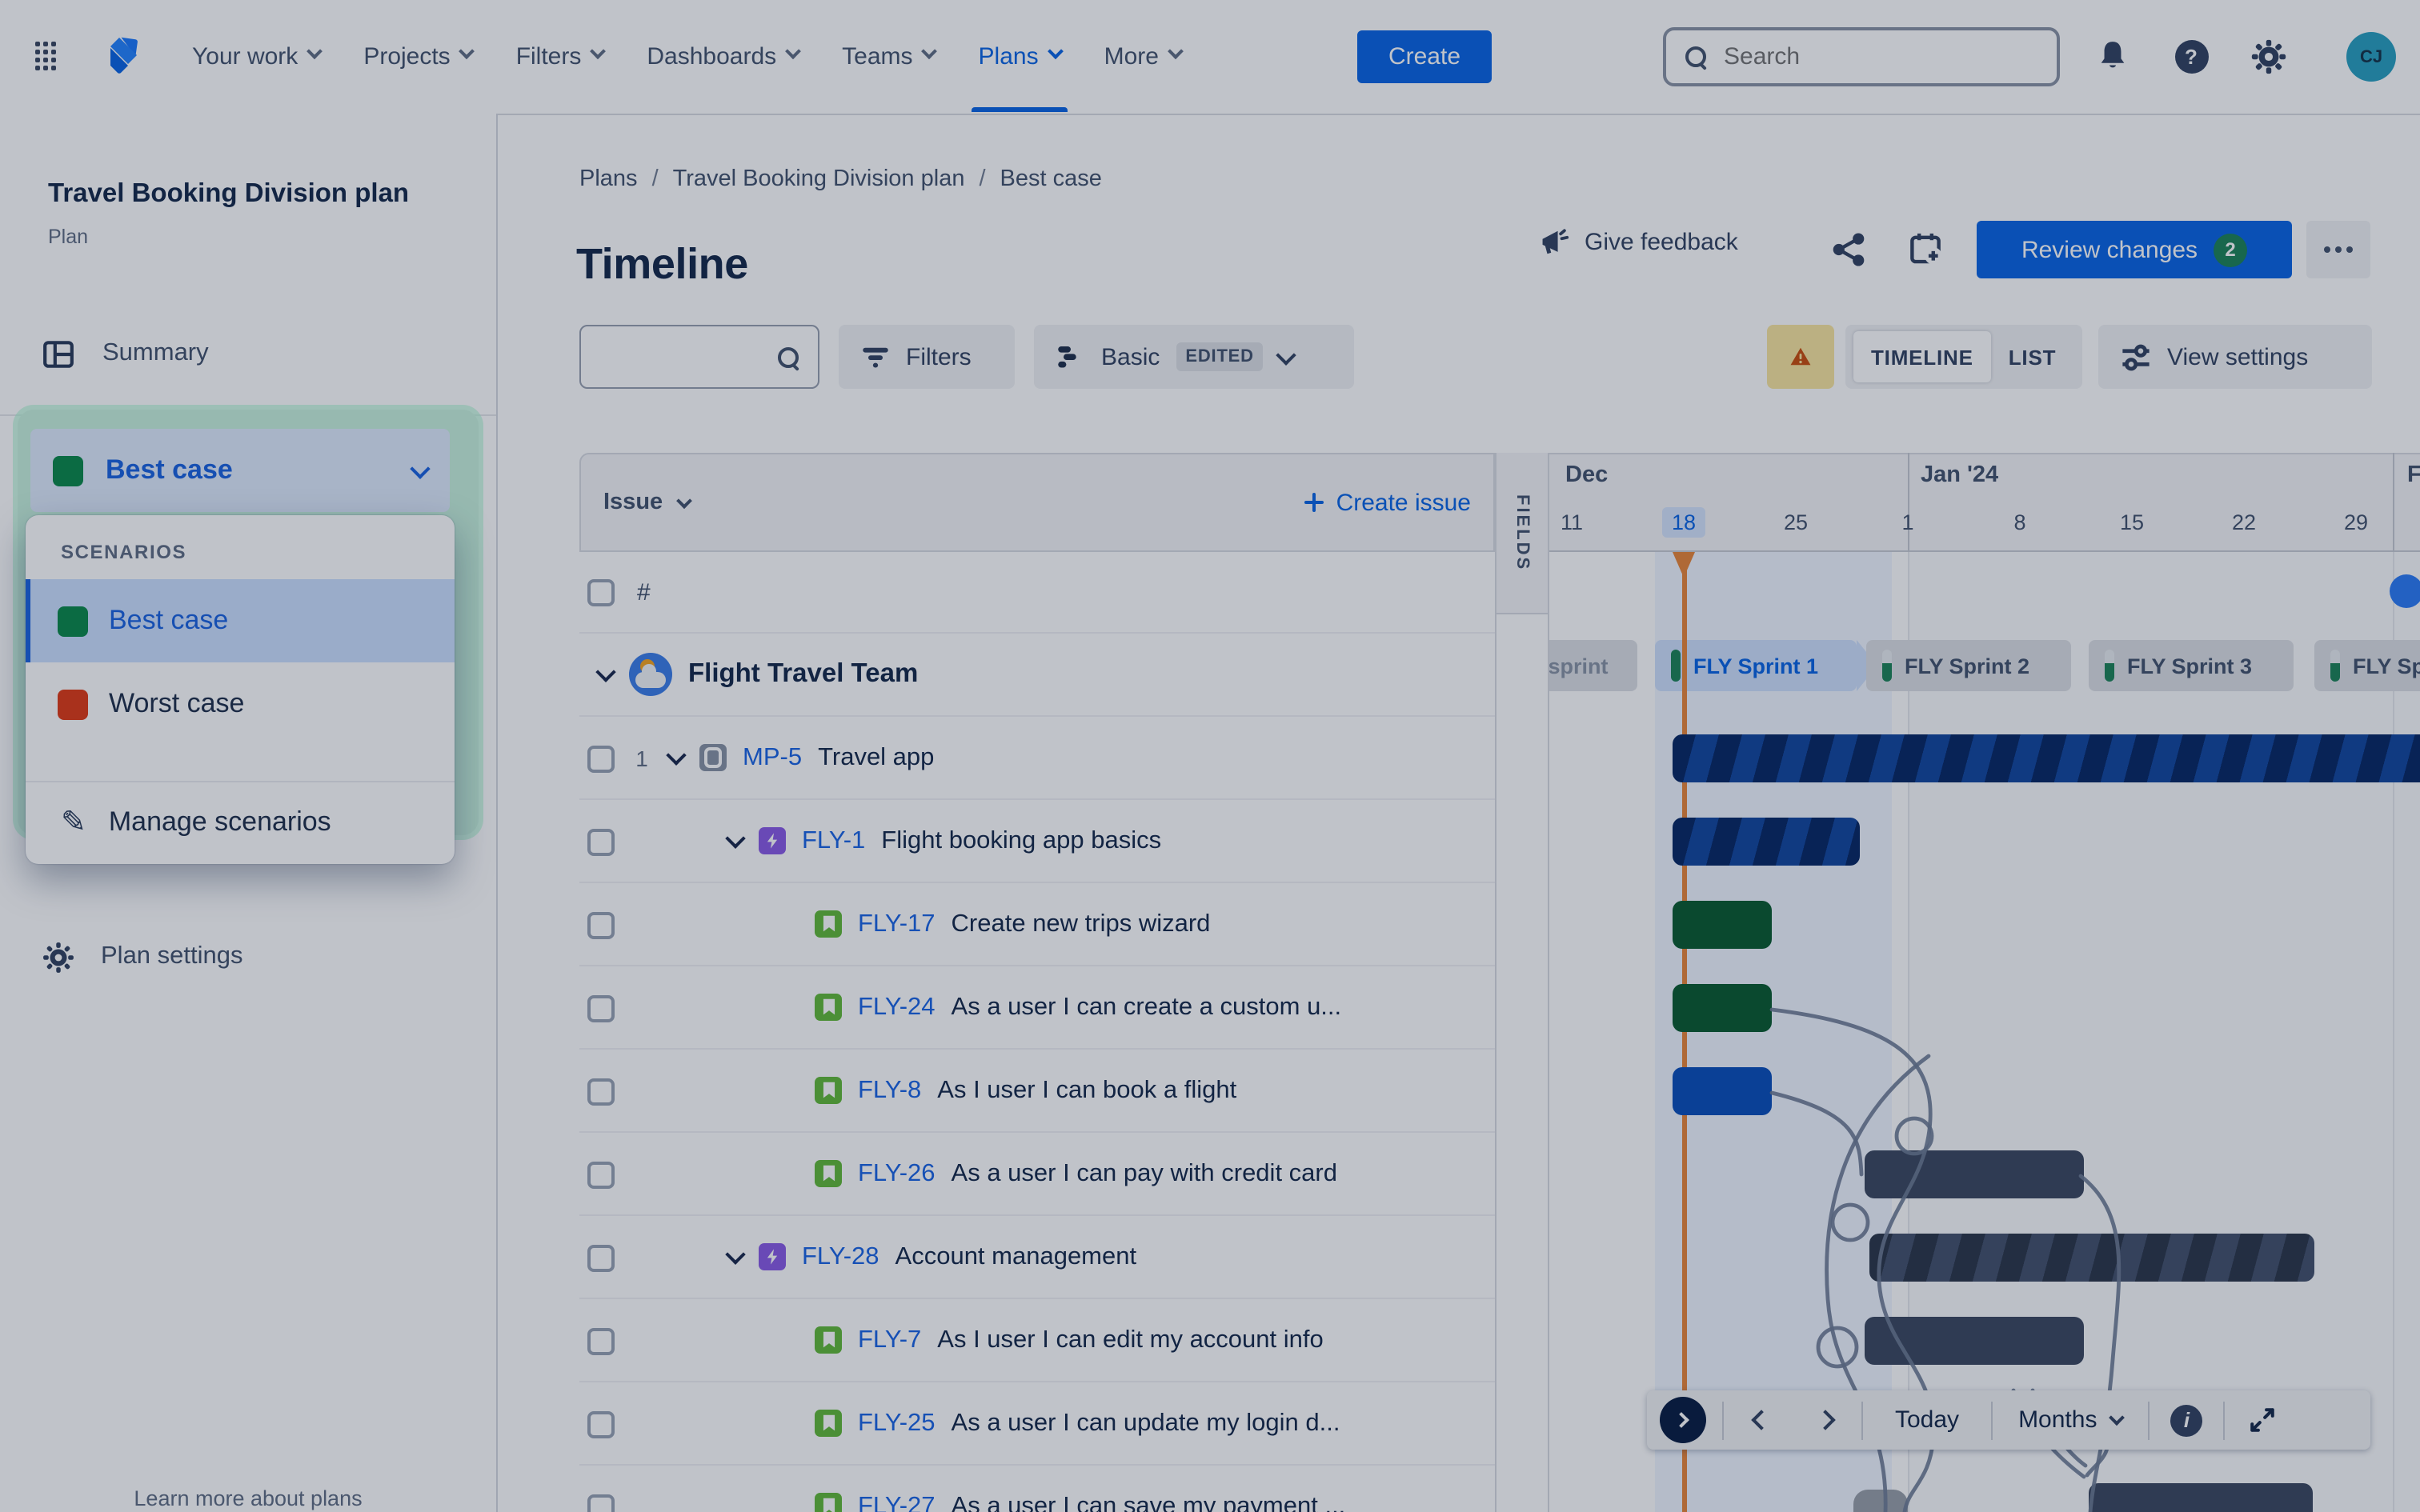 This screenshot has height=1512, width=2420. I want to click on plan-name: Travel Booking Division plan, so click(229, 193).